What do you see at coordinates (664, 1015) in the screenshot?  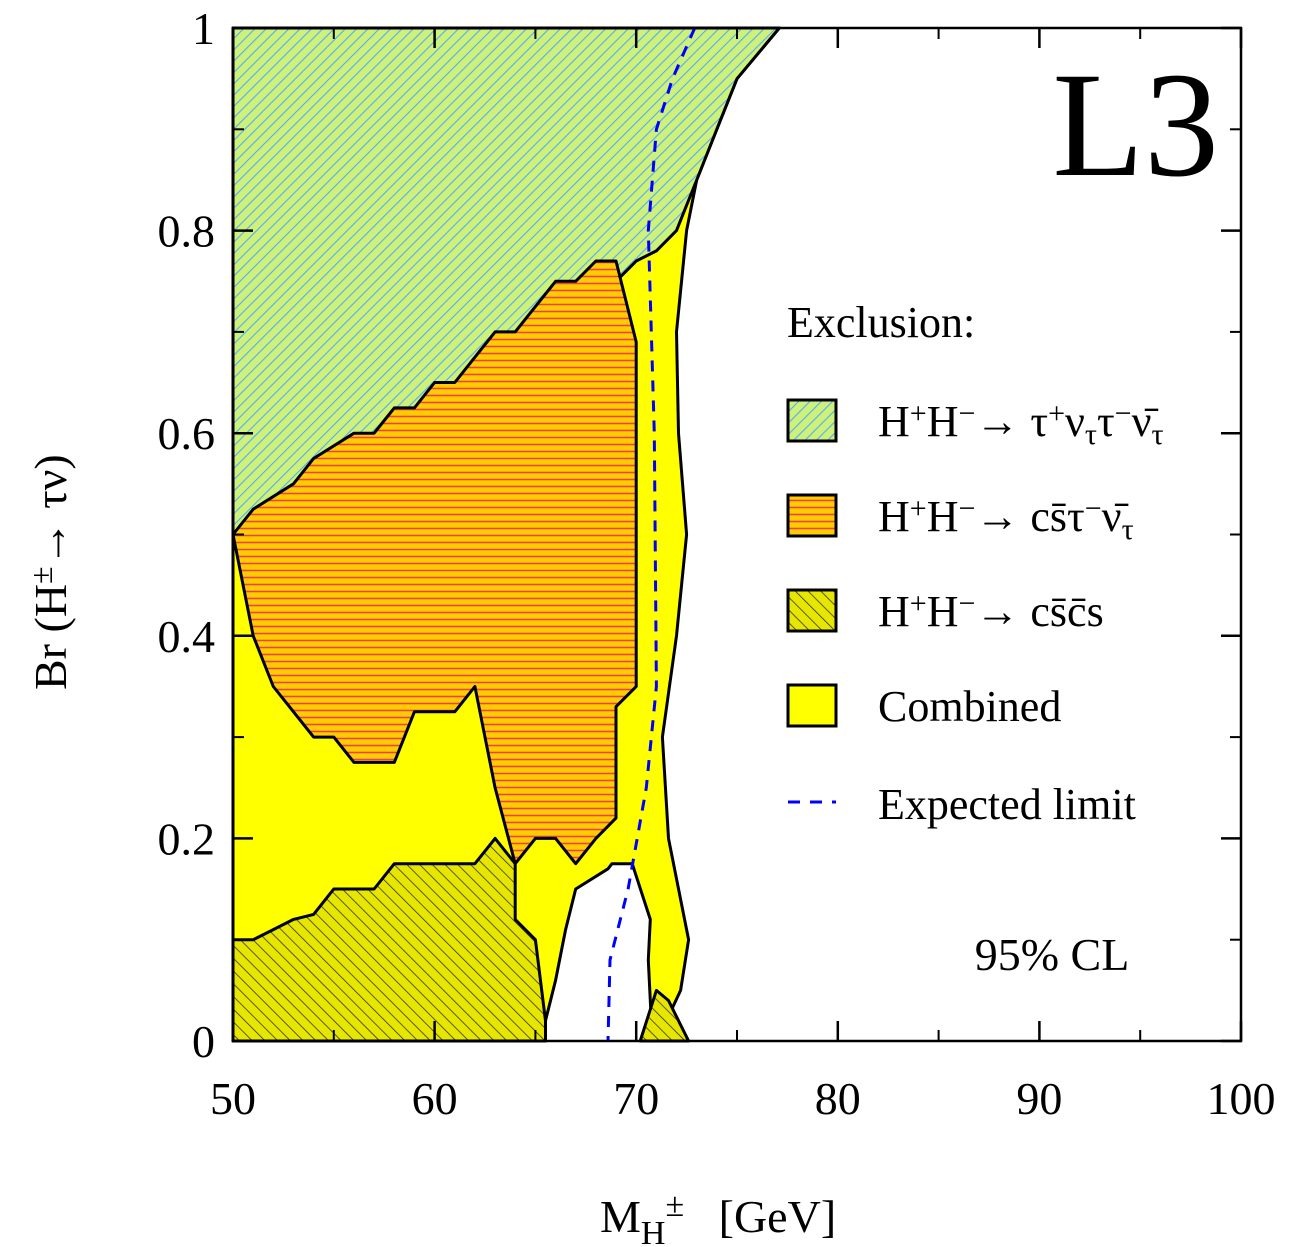 I see `region-cscs_b` at bounding box center [664, 1015].